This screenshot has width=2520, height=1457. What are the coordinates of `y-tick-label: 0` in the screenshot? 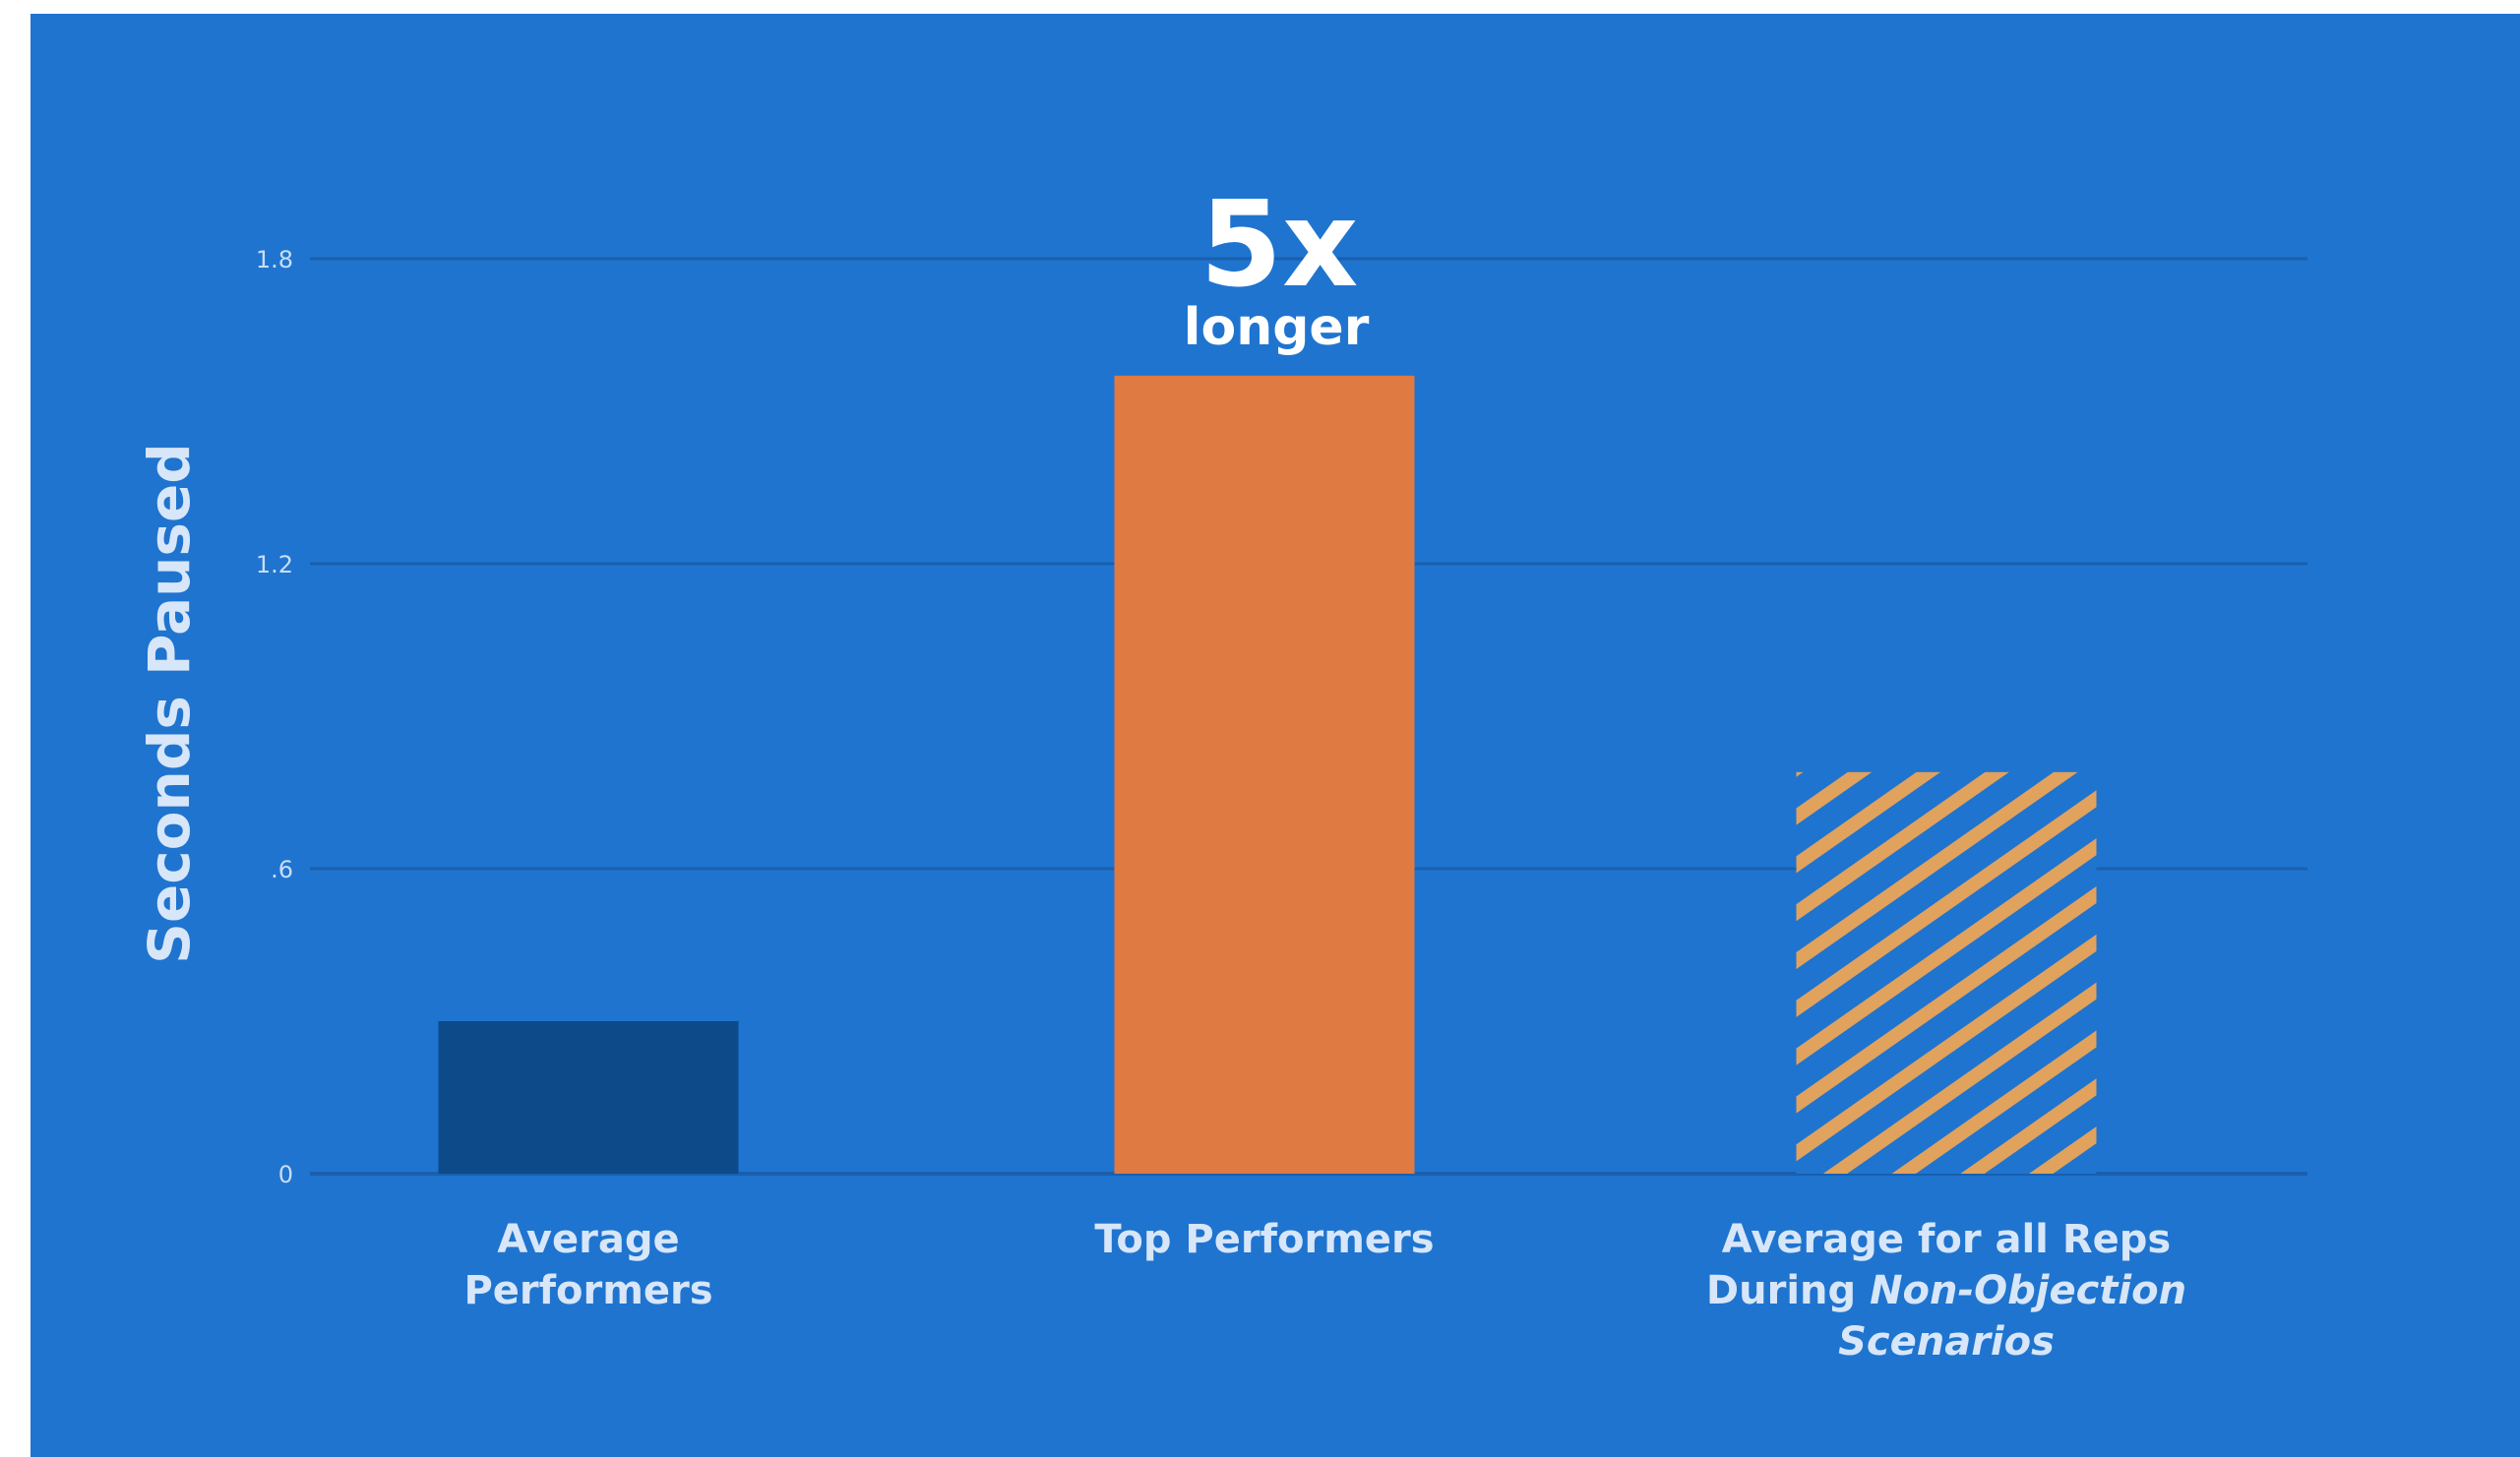 It's located at (285, 1174).